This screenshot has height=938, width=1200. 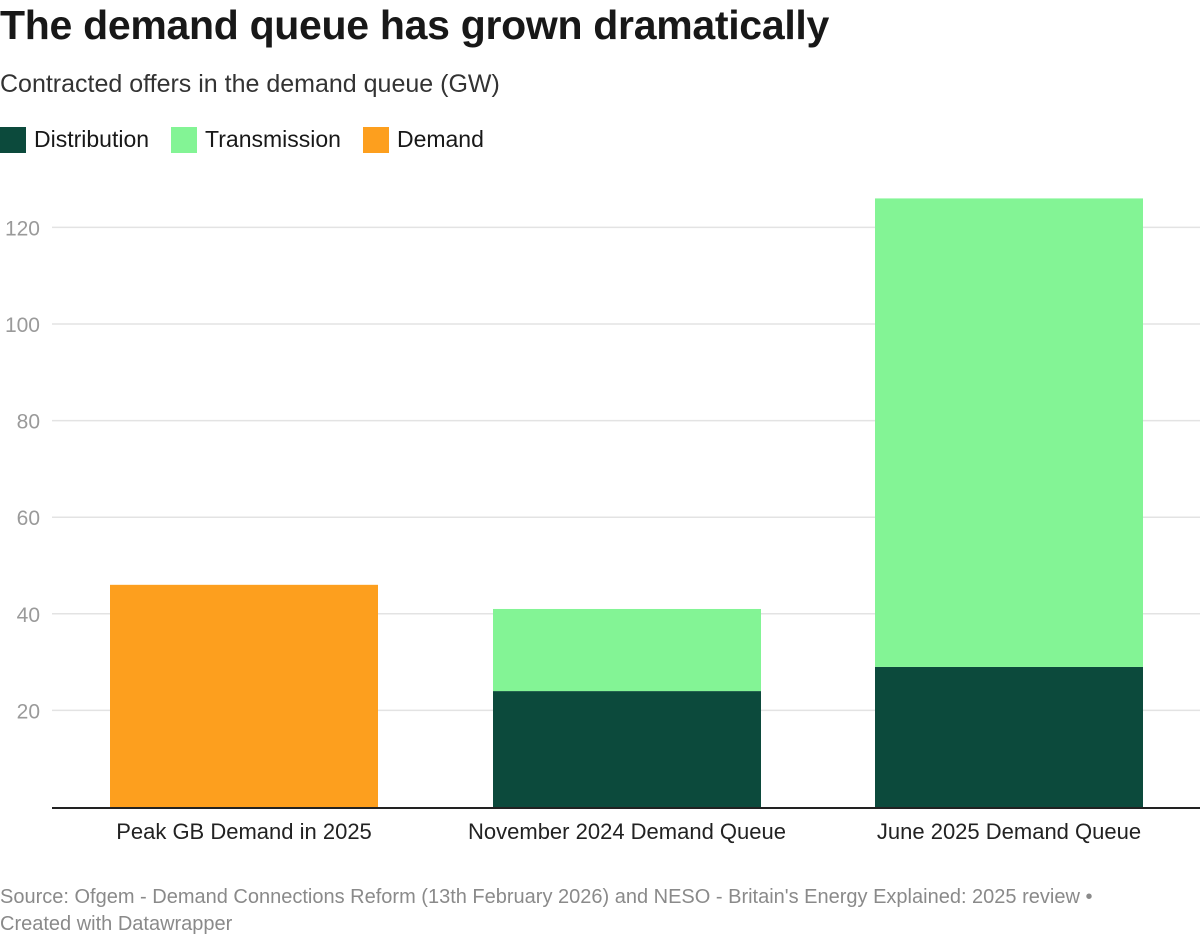 What do you see at coordinates (22, 325) in the screenshot?
I see `y-tick-label: 100` at bounding box center [22, 325].